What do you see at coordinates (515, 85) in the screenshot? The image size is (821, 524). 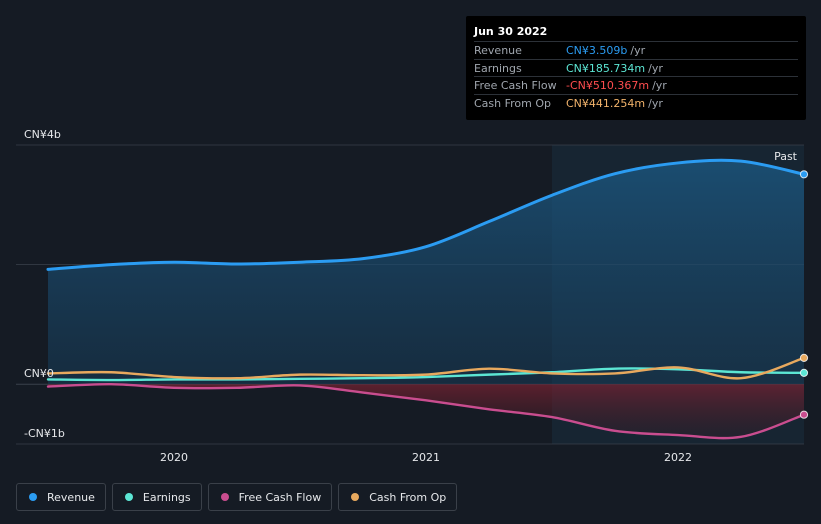 I see `tooltip-label: Free Cash Flow` at bounding box center [515, 85].